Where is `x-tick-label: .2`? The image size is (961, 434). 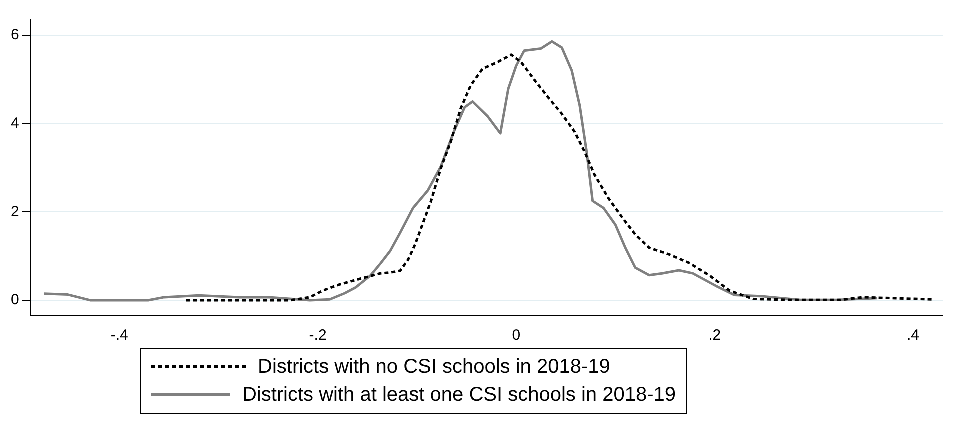 x-tick-label: .2 is located at coordinates (715, 335).